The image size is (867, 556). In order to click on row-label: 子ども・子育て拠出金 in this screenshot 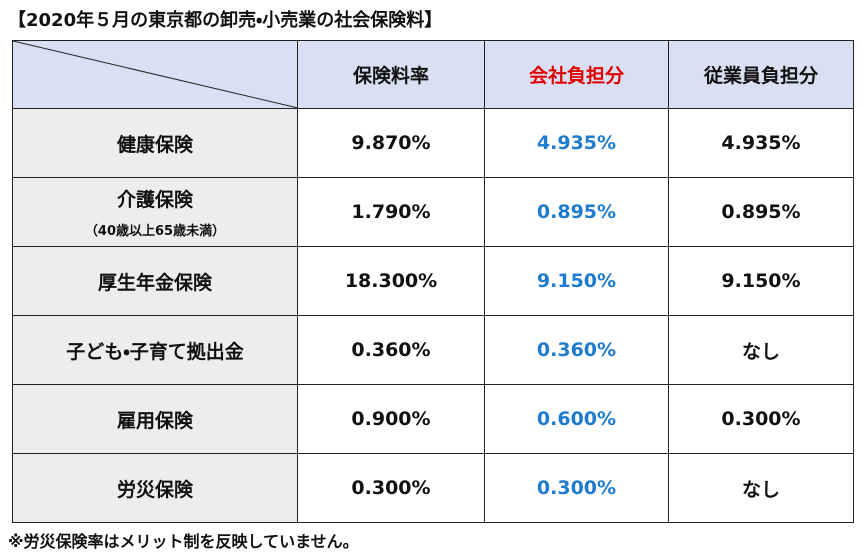, I will do `click(155, 351)`.